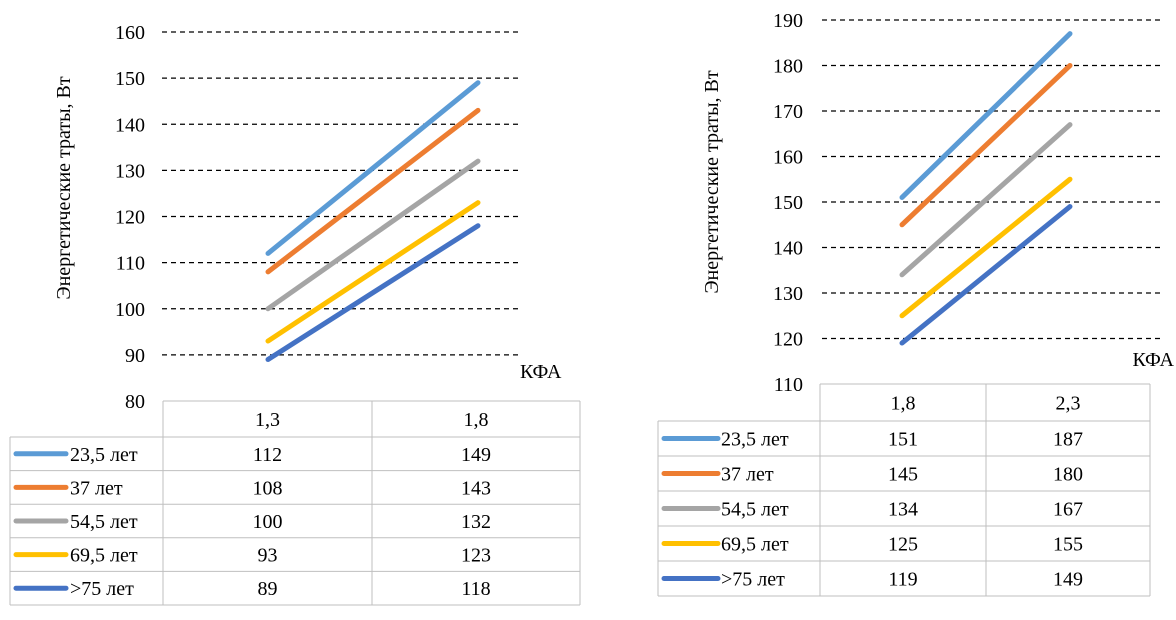  Describe the element at coordinates (903, 440) in the screenshot. I see `data-label: 151` at that location.